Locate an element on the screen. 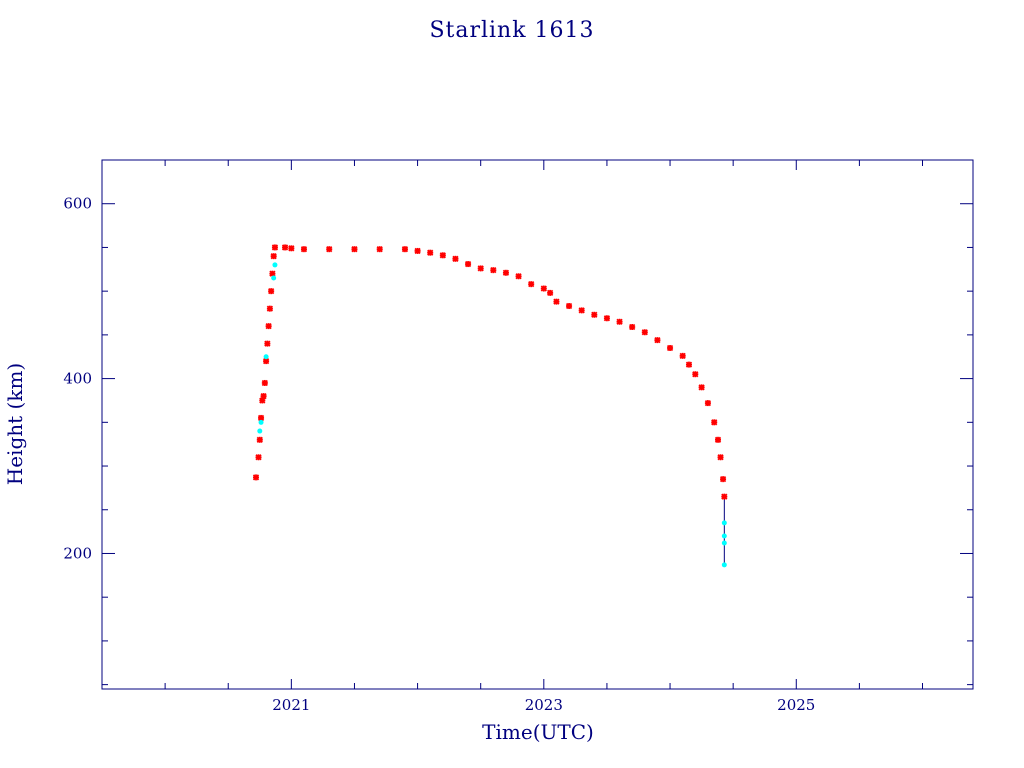 The height and width of the screenshot is (768, 1024). x-tick-label: 2023 is located at coordinates (544, 705).